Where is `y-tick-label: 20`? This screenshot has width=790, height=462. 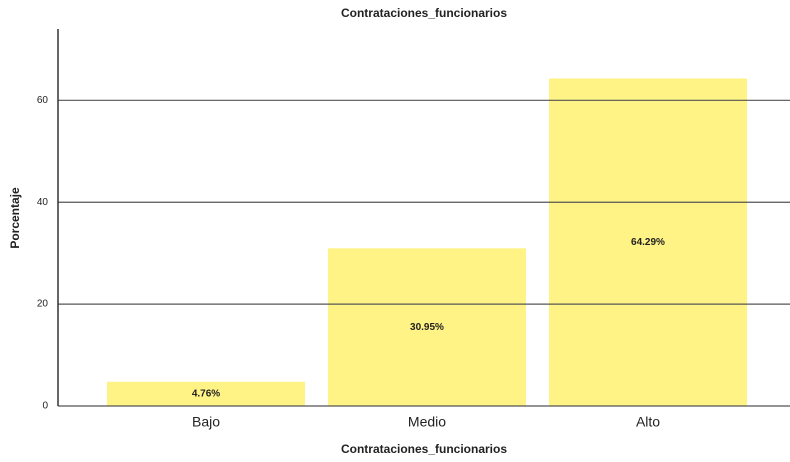 y-tick-label: 20 is located at coordinates (43, 304).